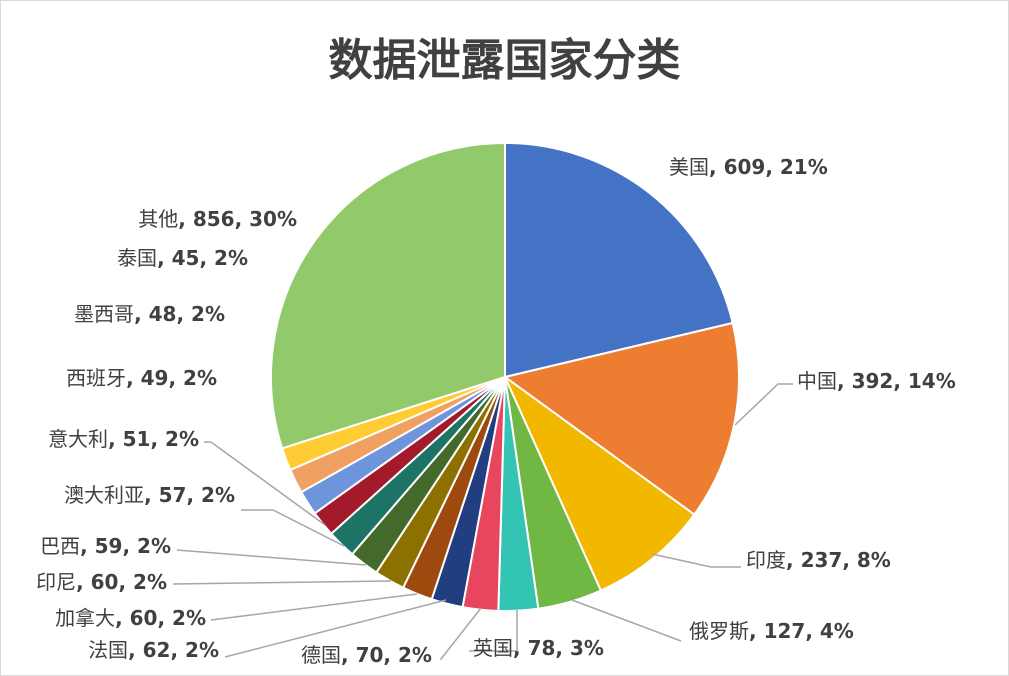 This screenshot has width=1009, height=676. What do you see at coordinates (163, 314) in the screenshot?
I see `data-label-value: 48` at bounding box center [163, 314].